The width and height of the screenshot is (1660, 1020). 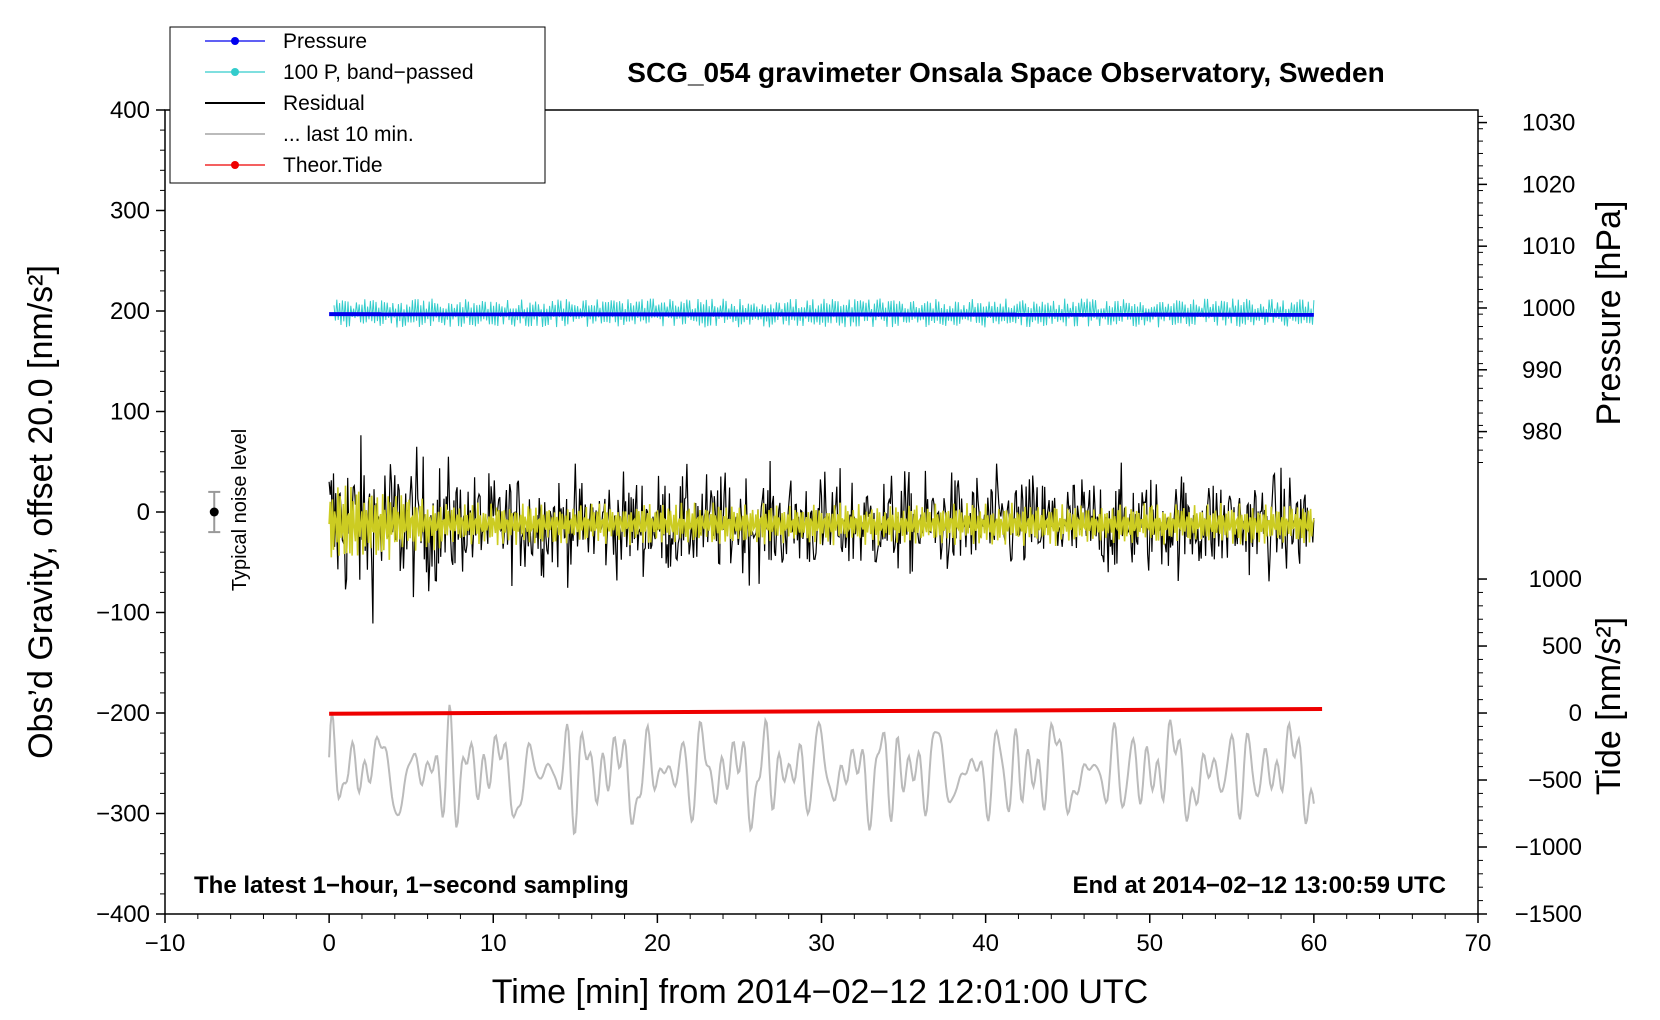 I want to click on y-tick-label: −300, so click(x=123, y=814).